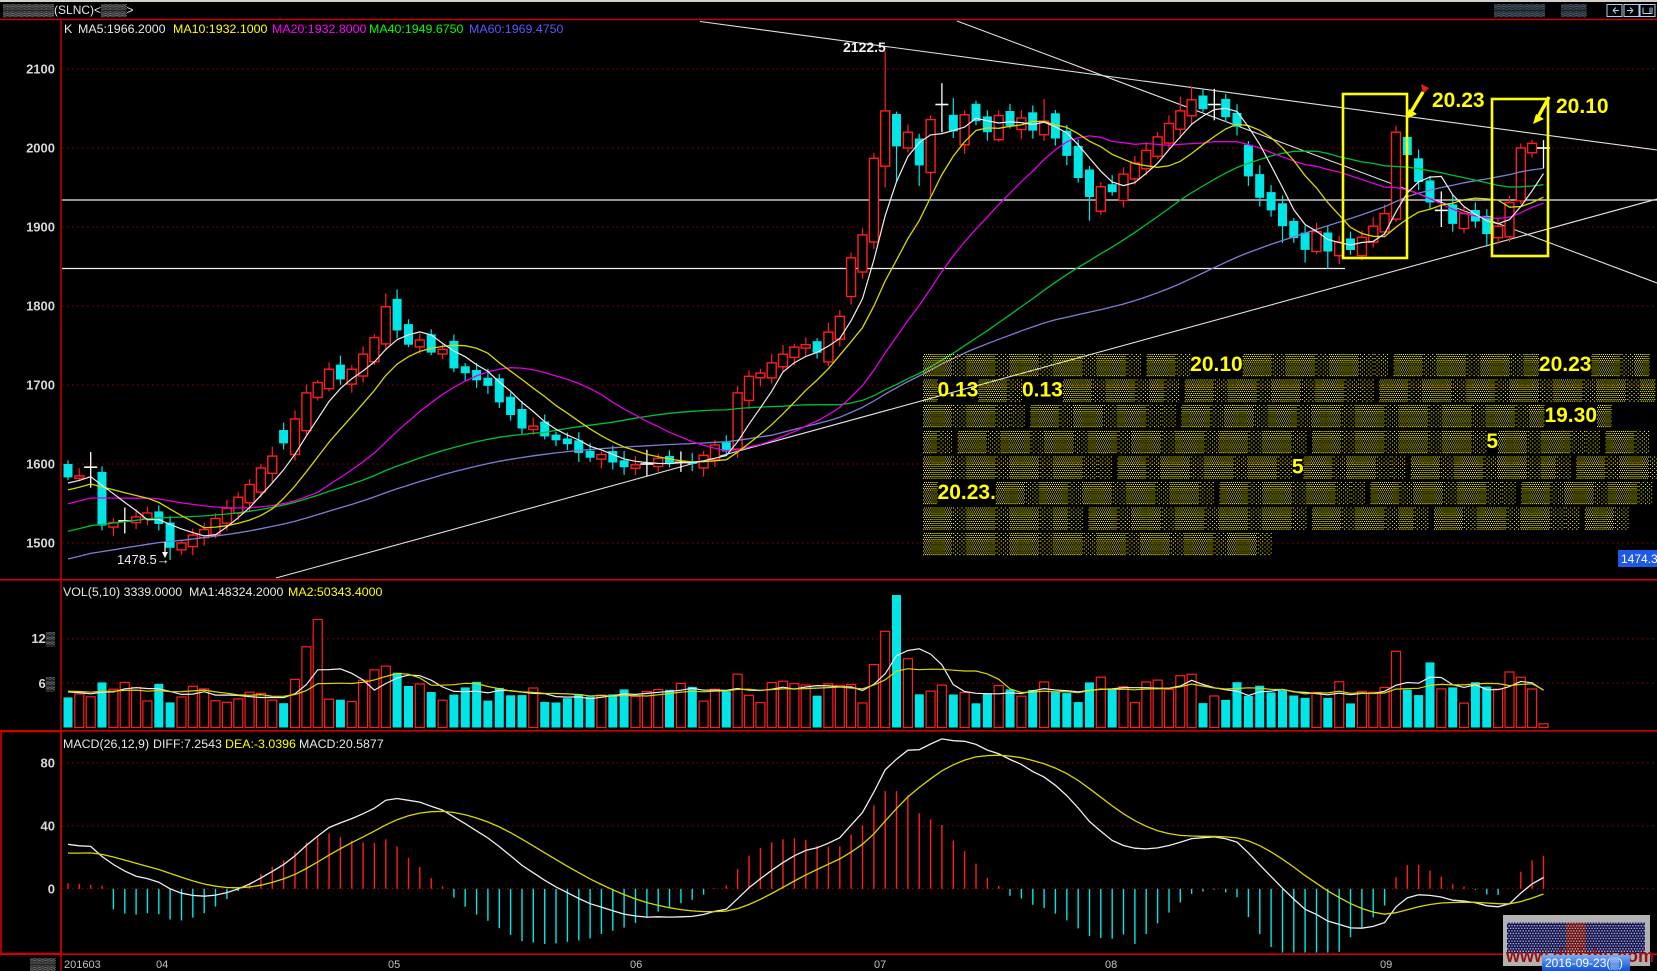  What do you see at coordinates (40, 148) in the screenshot?
I see `svg-text: 2000` at bounding box center [40, 148].